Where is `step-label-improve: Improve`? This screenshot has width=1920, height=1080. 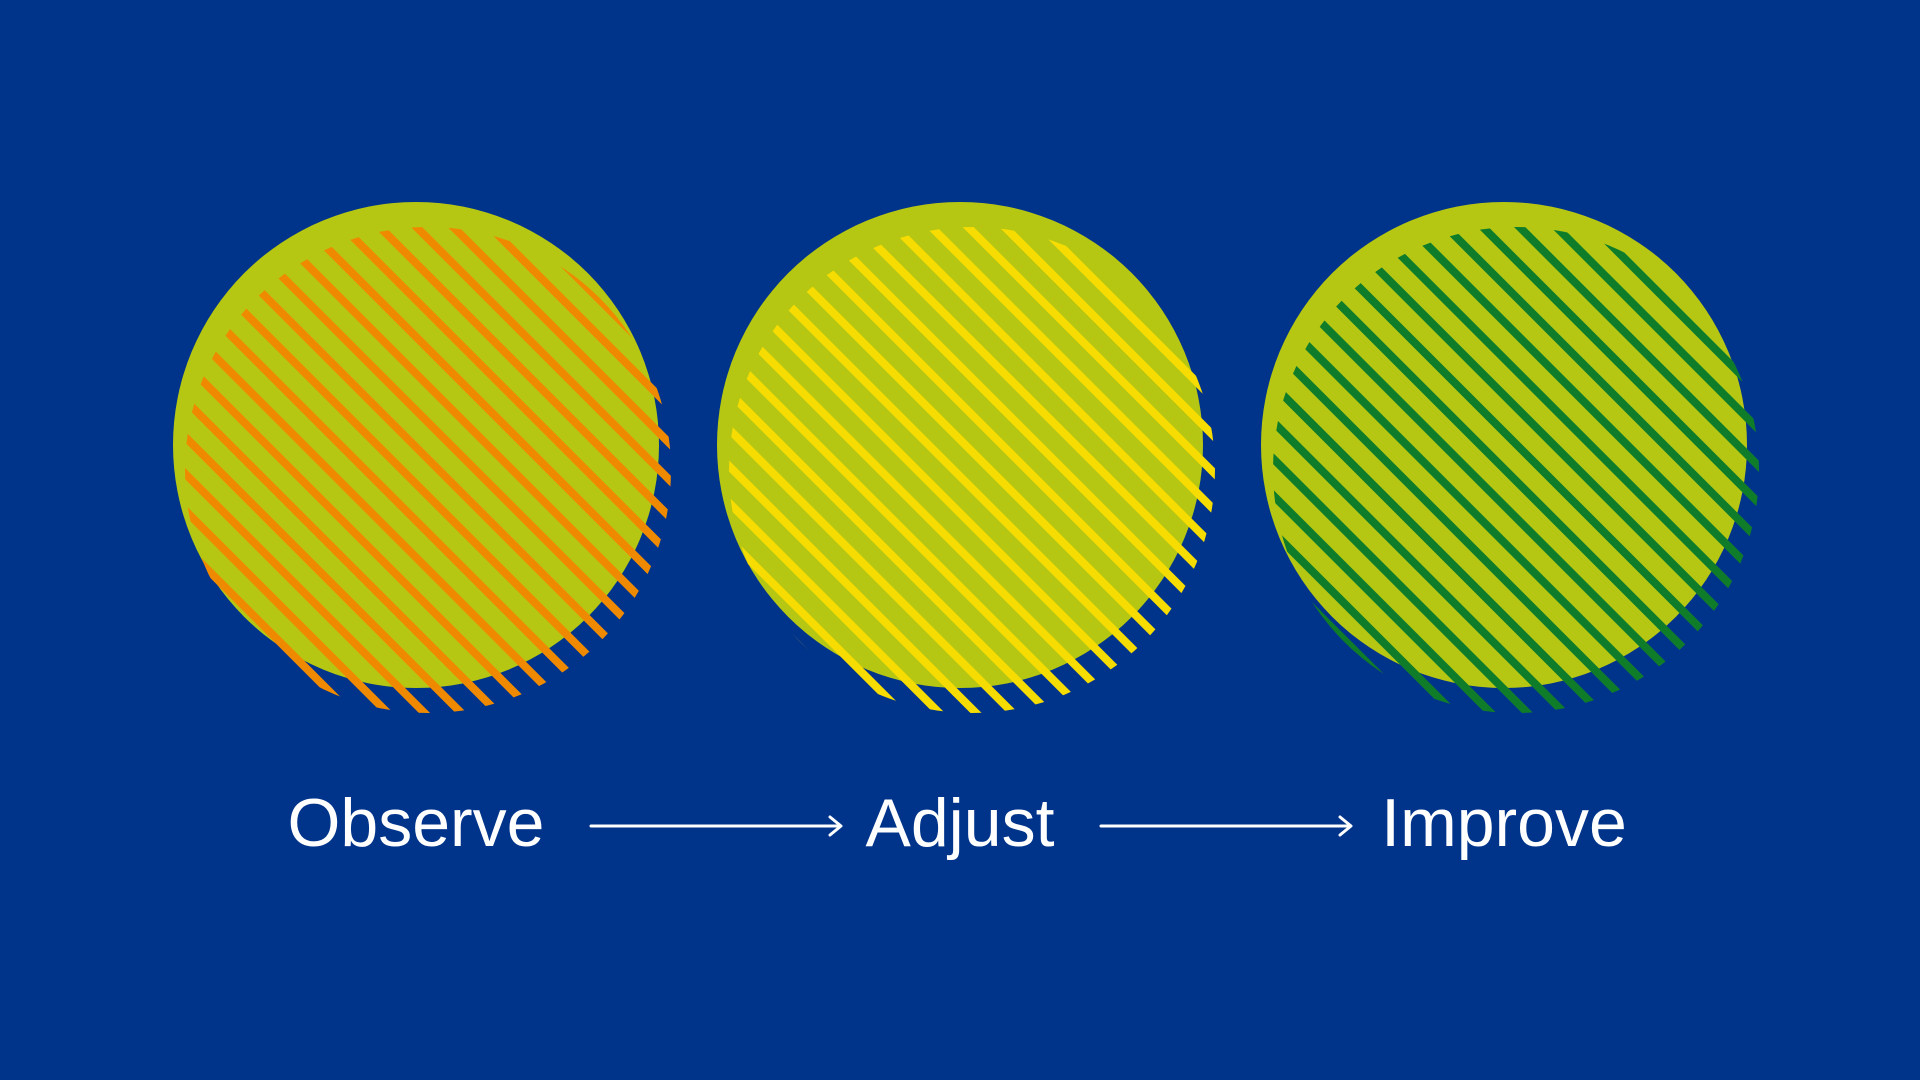 step-label-improve: Improve is located at coordinates (1504, 823).